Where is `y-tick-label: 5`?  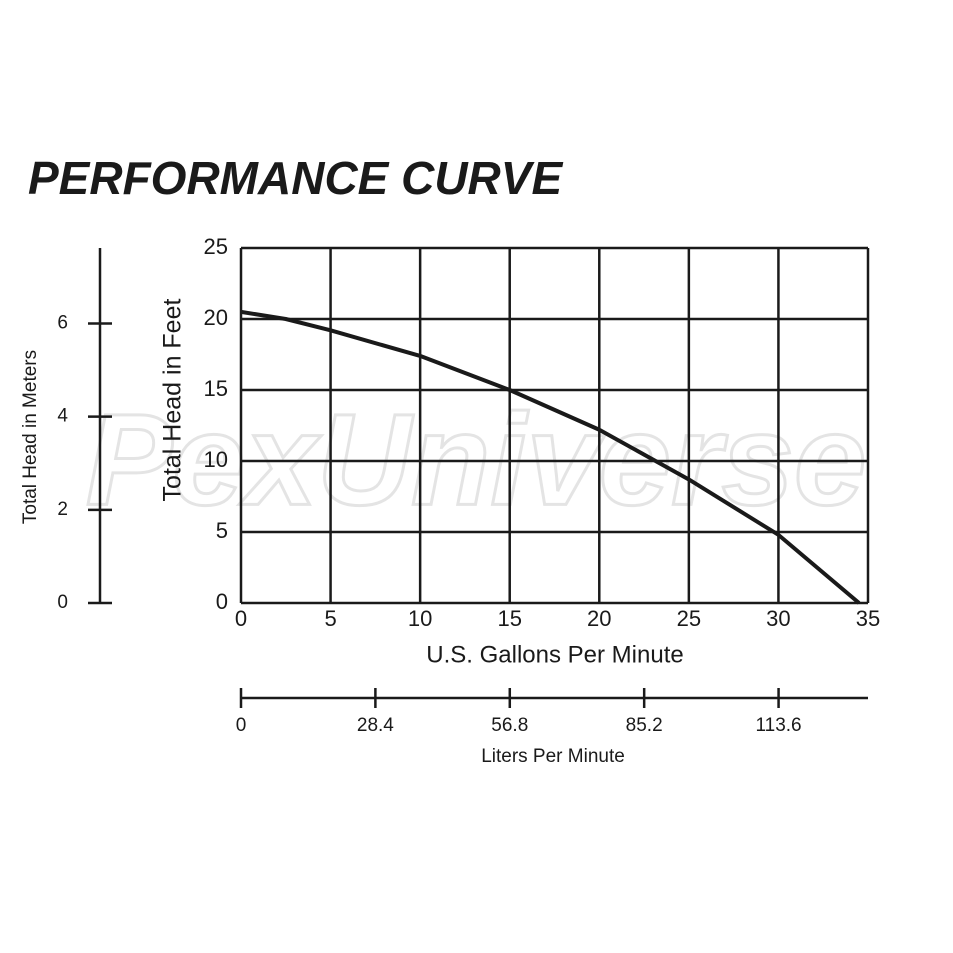
y-tick-label: 5 is located at coordinates (222, 530).